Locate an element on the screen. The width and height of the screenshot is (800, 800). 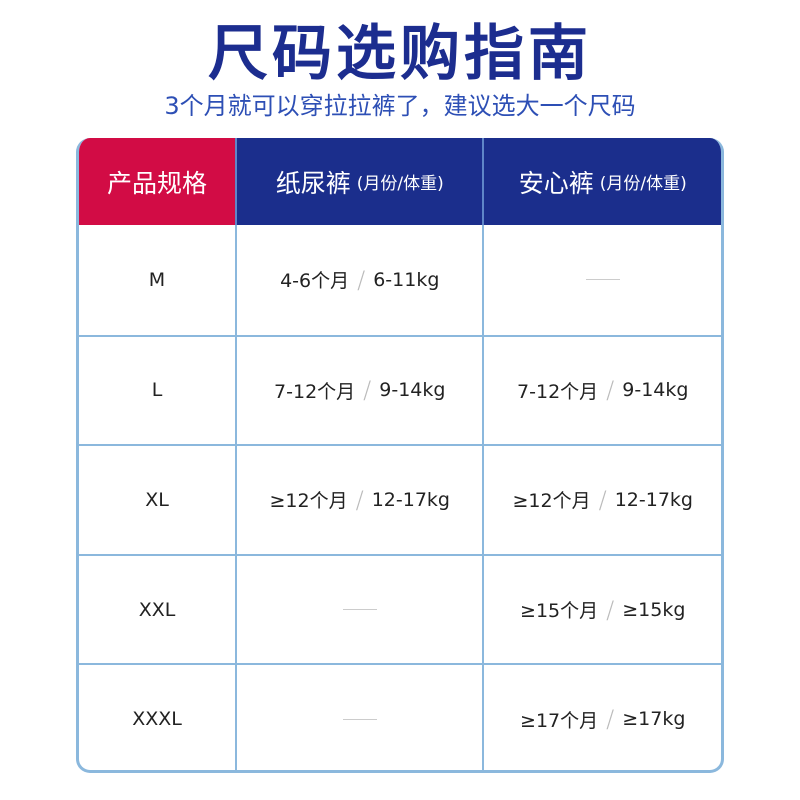
size-cell: XL is located at coordinates (157, 500).